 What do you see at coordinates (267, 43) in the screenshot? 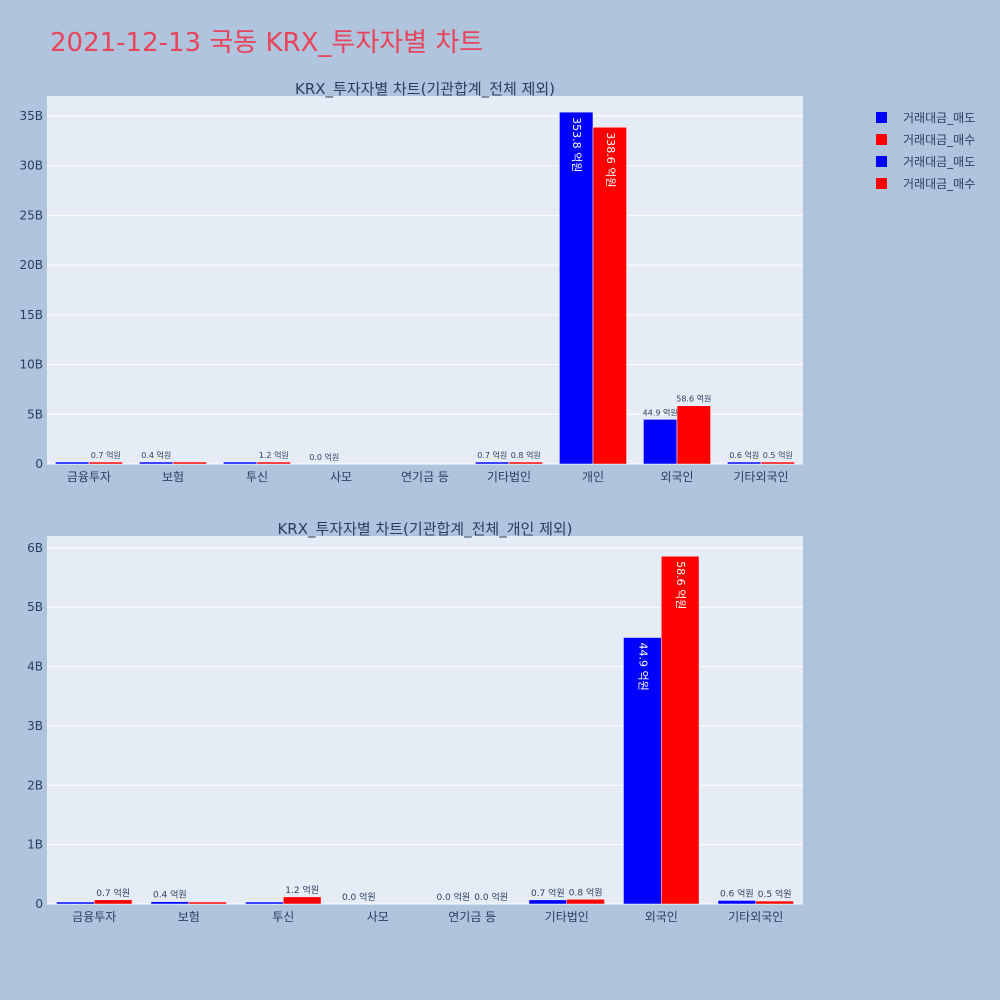
I see `page-title: 2021-12-13 국동 KRX_투자자별 차트` at bounding box center [267, 43].